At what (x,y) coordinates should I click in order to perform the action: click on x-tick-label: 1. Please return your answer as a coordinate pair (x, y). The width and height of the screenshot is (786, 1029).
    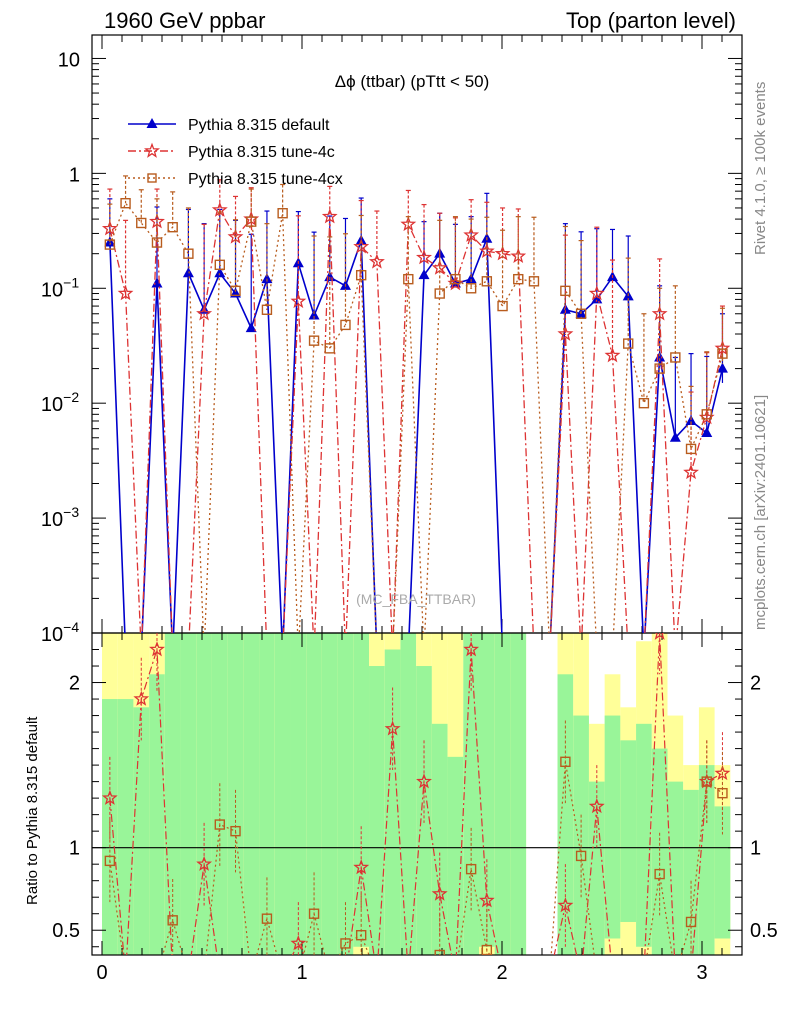
    Looking at the image, I should click on (301, 973).